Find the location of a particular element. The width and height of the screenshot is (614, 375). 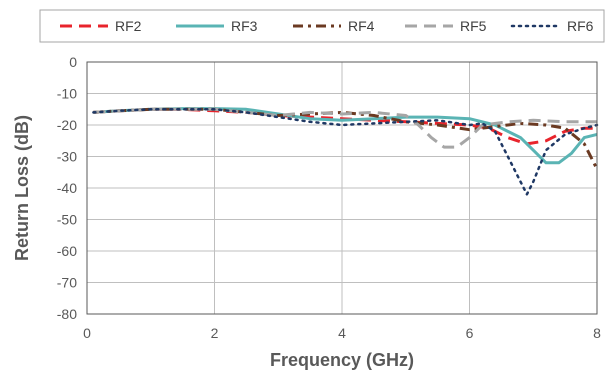

legend-label-rf3: RF3 is located at coordinates (244, 26).